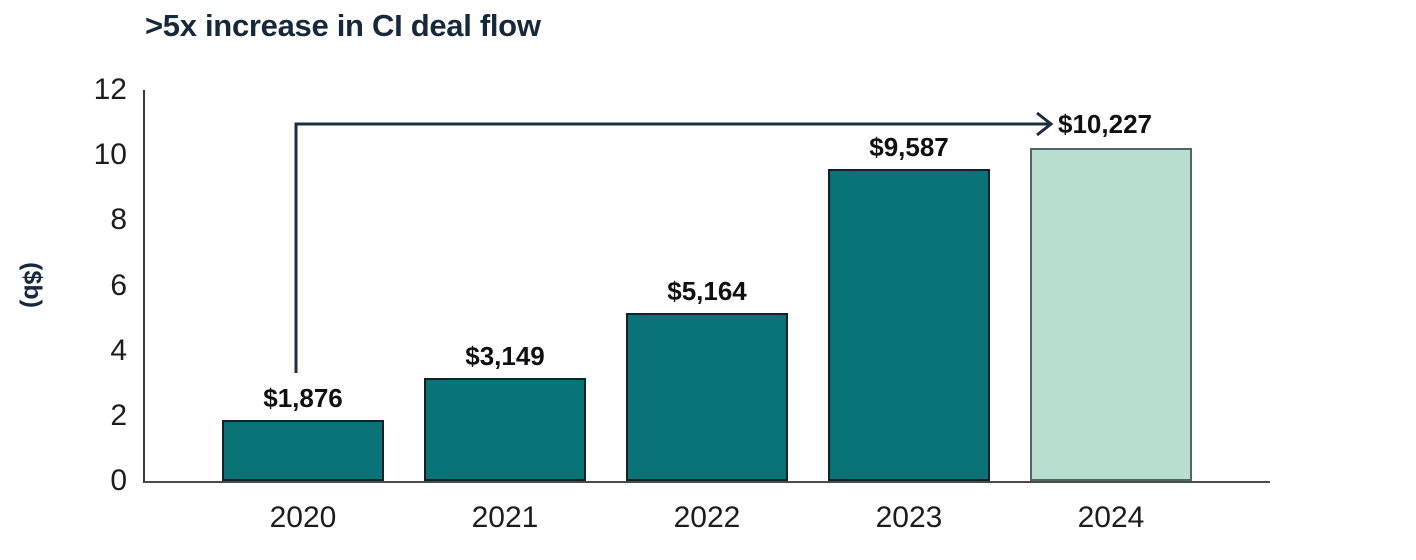  Describe the element at coordinates (118, 220) in the screenshot. I see `y-tick-label: 8` at that location.